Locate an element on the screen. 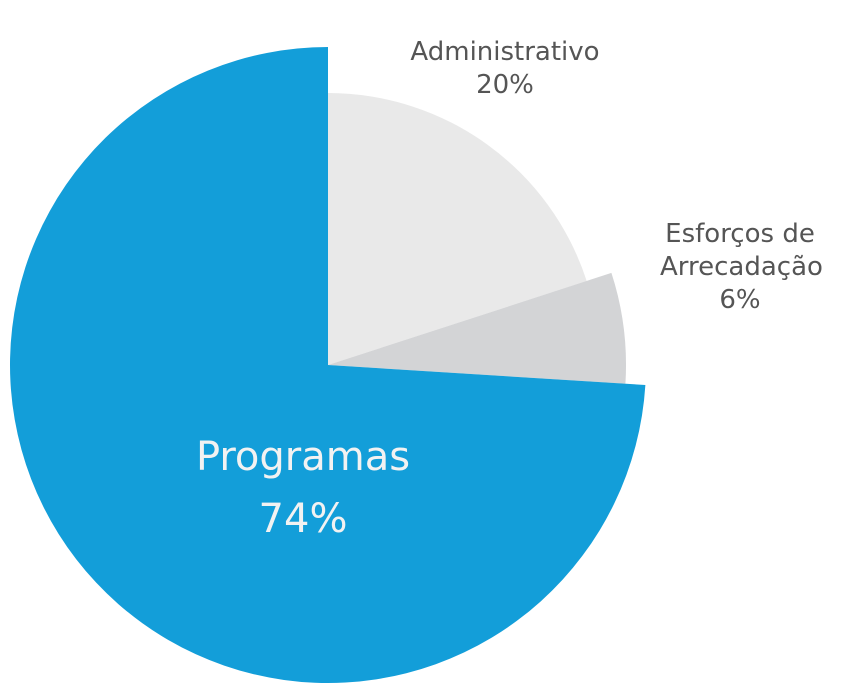 The image size is (854, 696). value-label: 20% is located at coordinates (505, 85).